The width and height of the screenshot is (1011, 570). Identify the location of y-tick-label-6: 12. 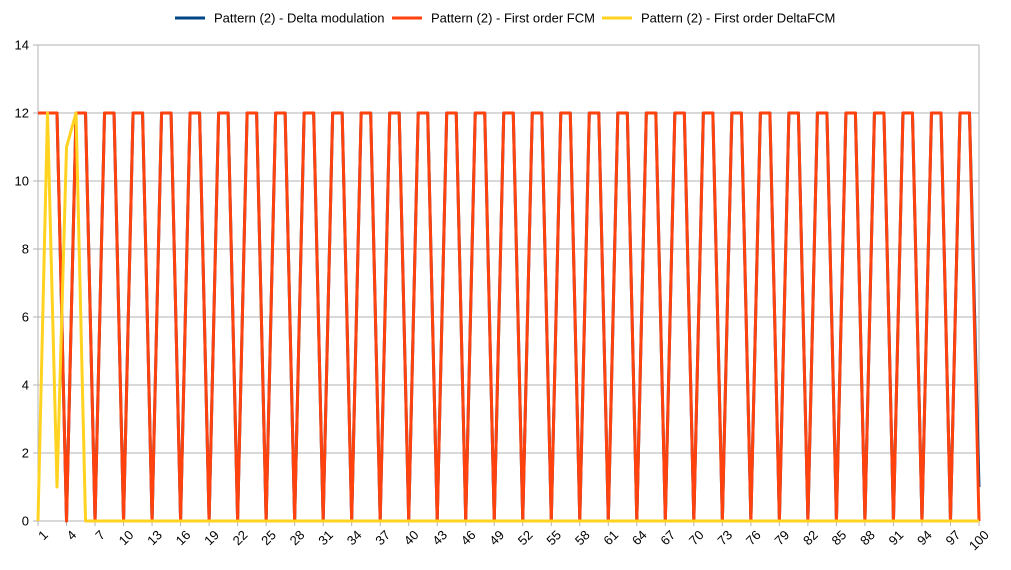
(22, 113).